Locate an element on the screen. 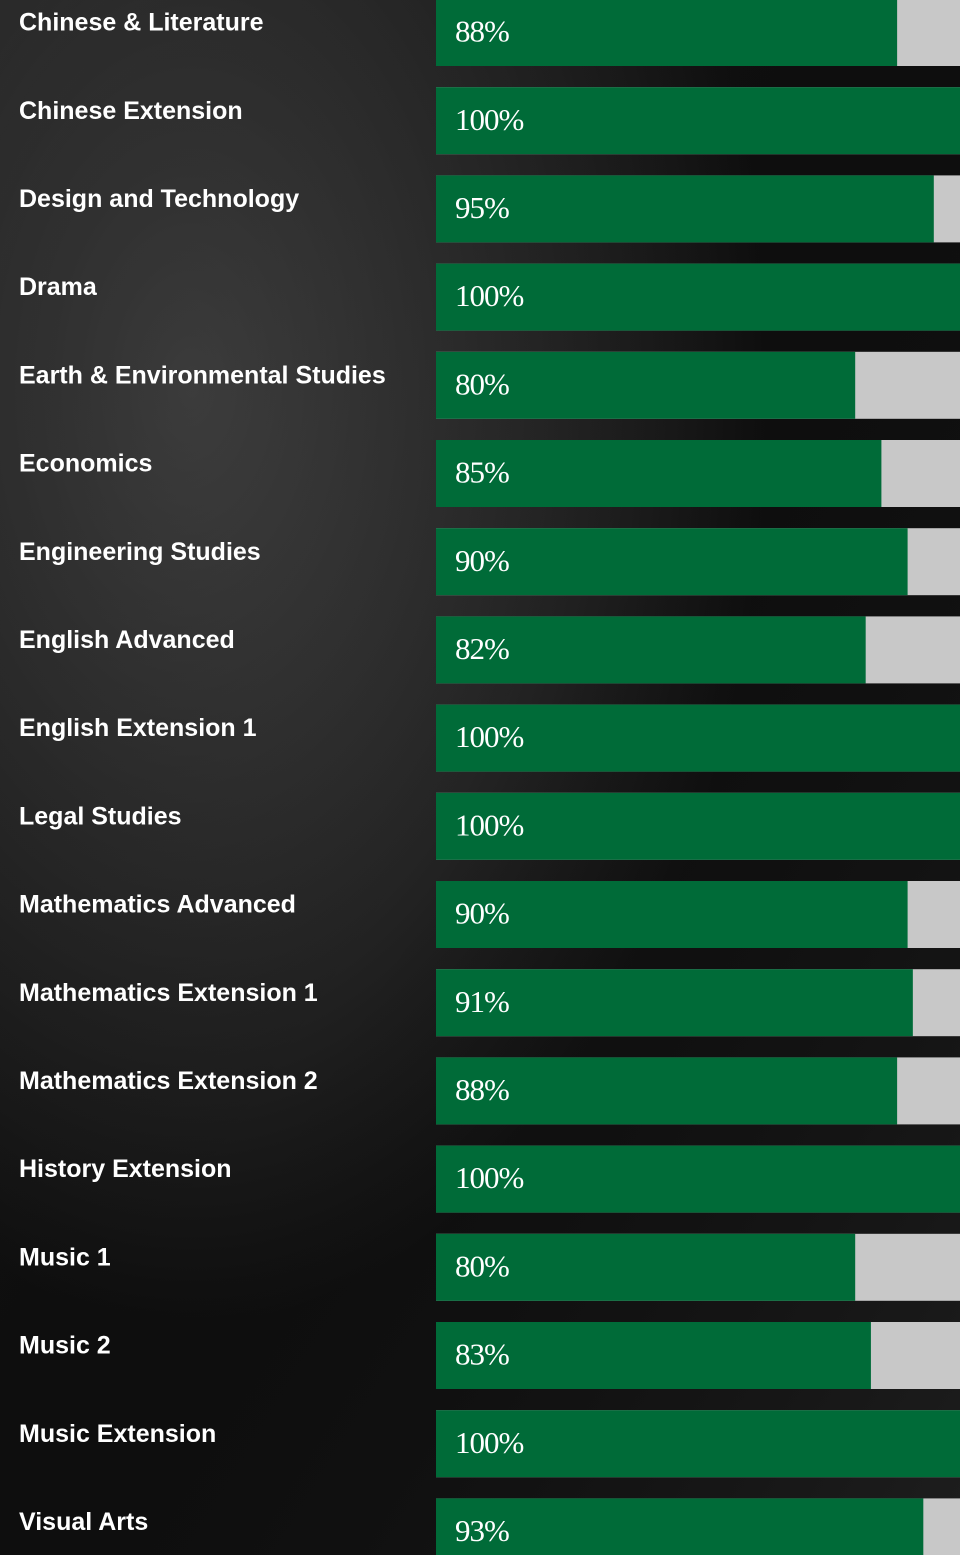 The height and width of the screenshot is (1555, 960). category-label: Design and Technology is located at coordinates (159, 199).